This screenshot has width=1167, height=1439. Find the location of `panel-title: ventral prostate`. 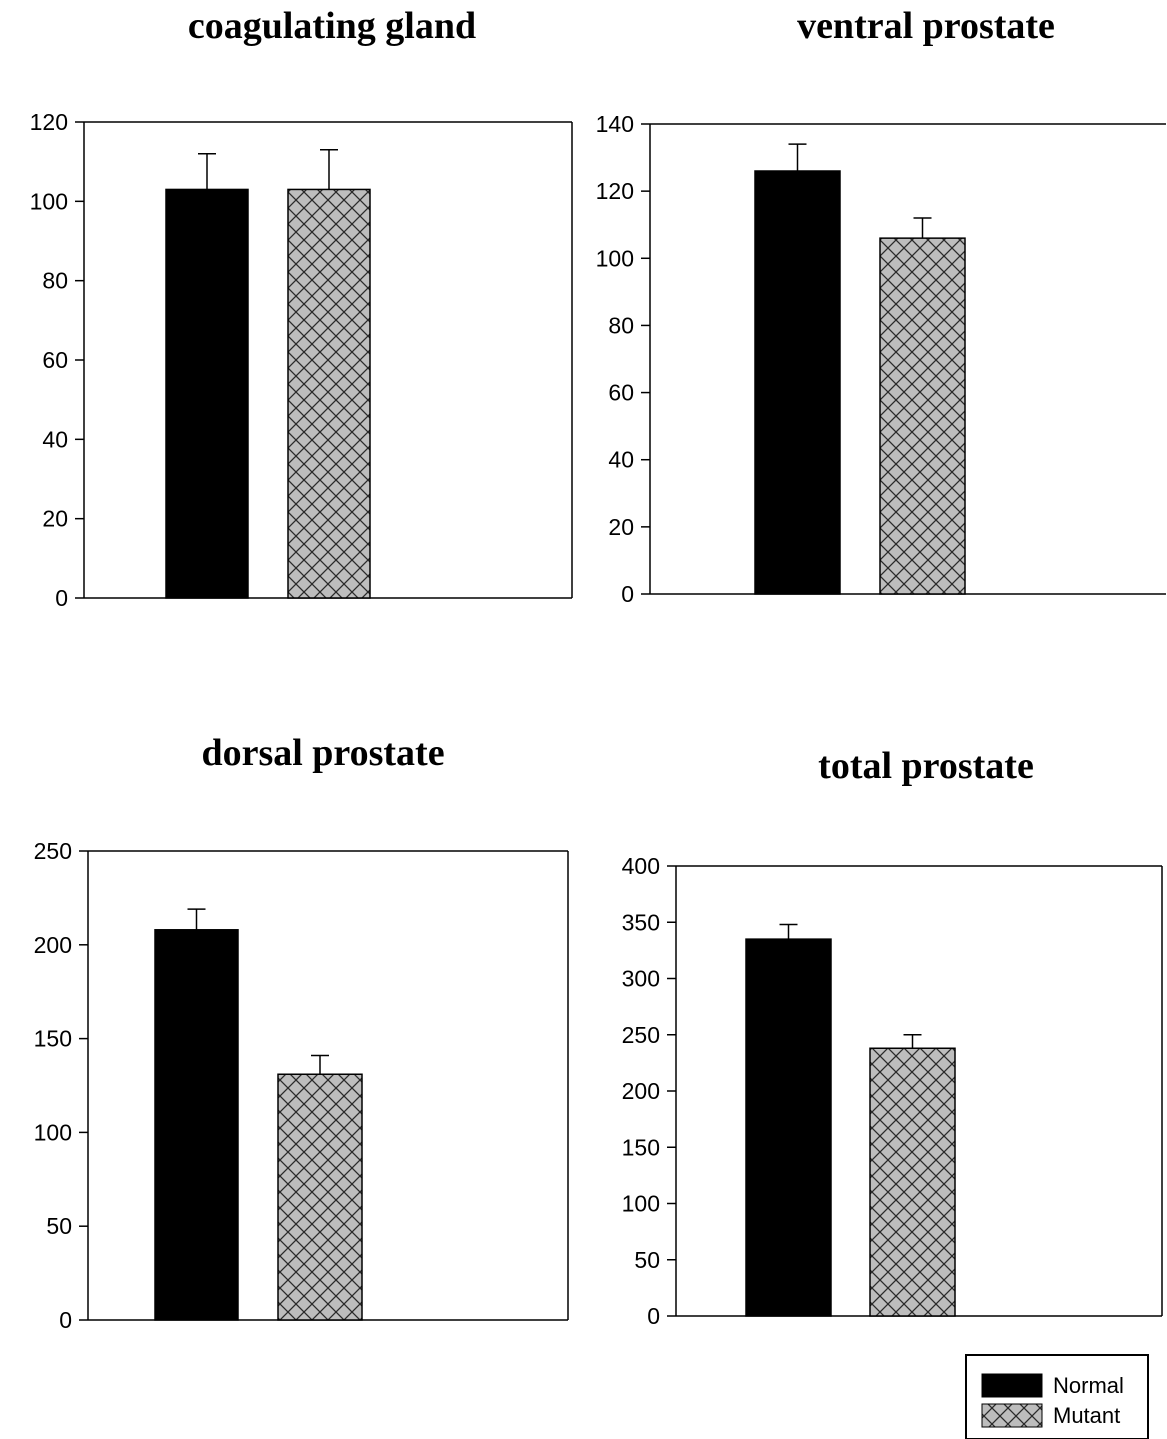

panel-title: ventral prostate is located at coordinates (926, 26).